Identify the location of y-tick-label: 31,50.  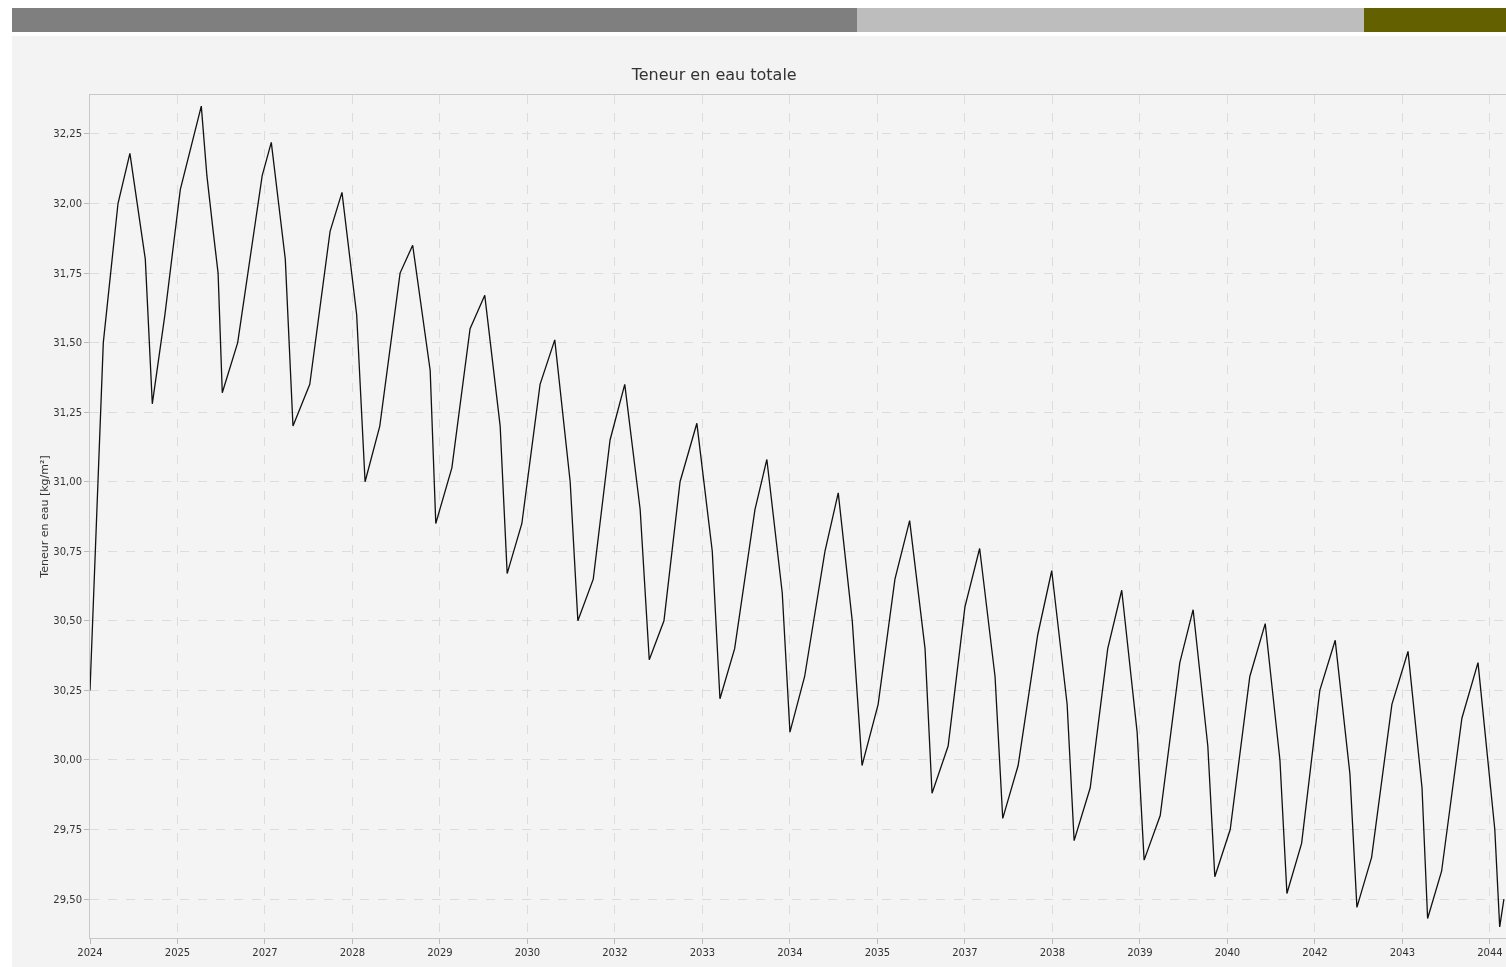
(67, 343).